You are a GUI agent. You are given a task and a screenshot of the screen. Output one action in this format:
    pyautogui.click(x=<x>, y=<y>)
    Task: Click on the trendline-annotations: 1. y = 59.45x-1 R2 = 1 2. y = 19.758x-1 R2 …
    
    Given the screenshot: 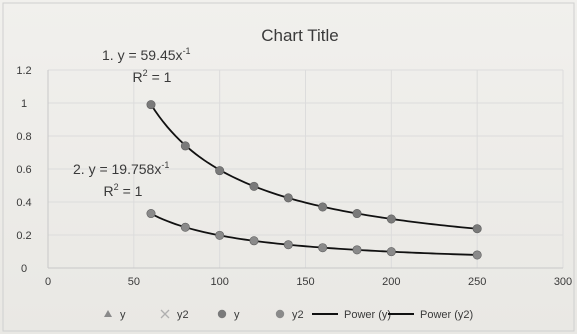 What is the action you would take?
    pyautogui.click(x=132, y=122)
    